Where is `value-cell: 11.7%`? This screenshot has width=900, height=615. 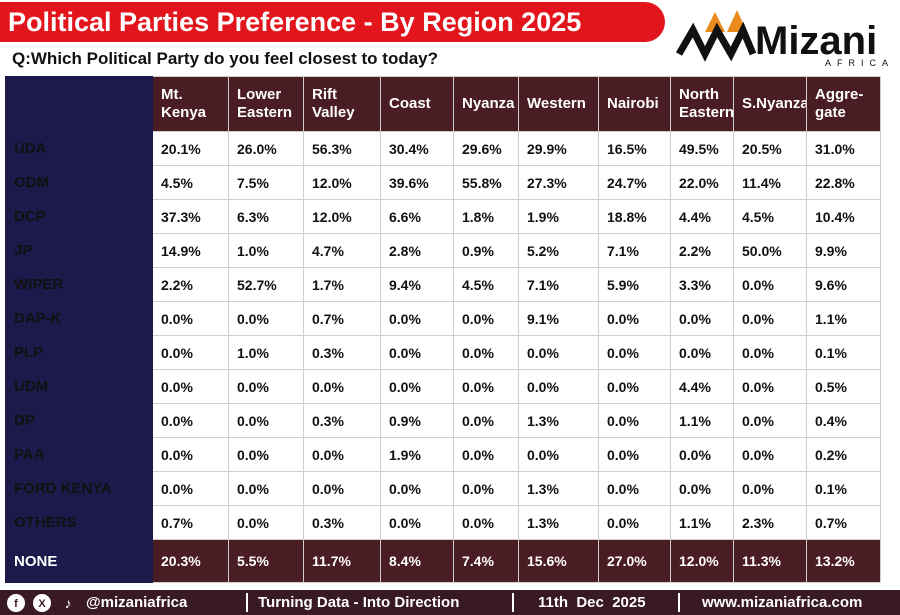 value-cell: 11.7% is located at coordinates (342, 561).